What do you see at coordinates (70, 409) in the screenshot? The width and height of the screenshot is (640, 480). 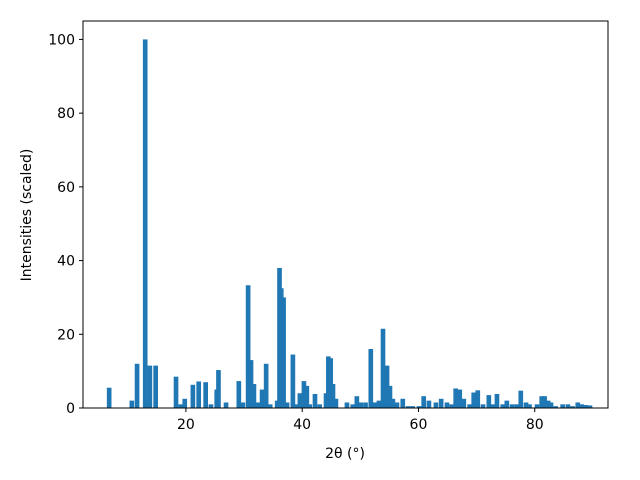 I see `y-tick-label: 0` at bounding box center [70, 409].